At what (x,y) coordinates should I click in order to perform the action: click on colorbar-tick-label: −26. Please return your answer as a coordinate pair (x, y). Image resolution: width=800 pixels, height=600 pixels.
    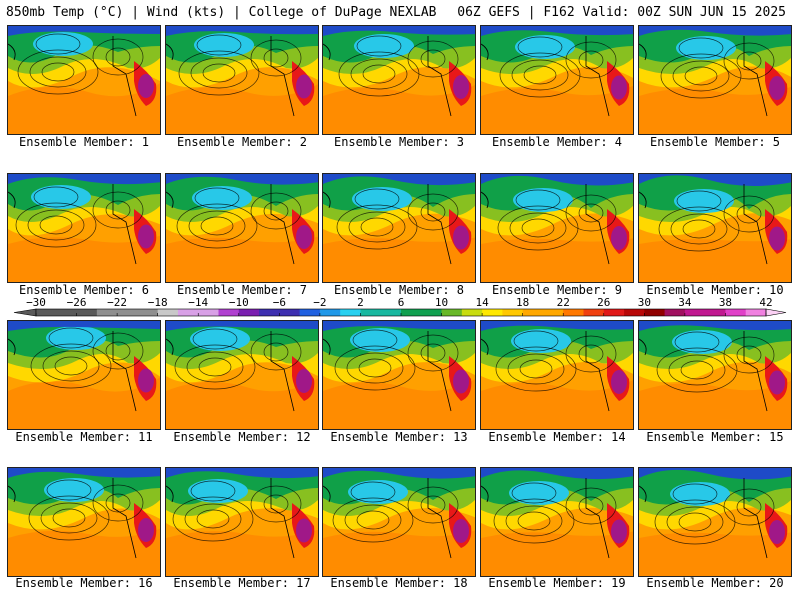
    Looking at the image, I should click on (77, 302).